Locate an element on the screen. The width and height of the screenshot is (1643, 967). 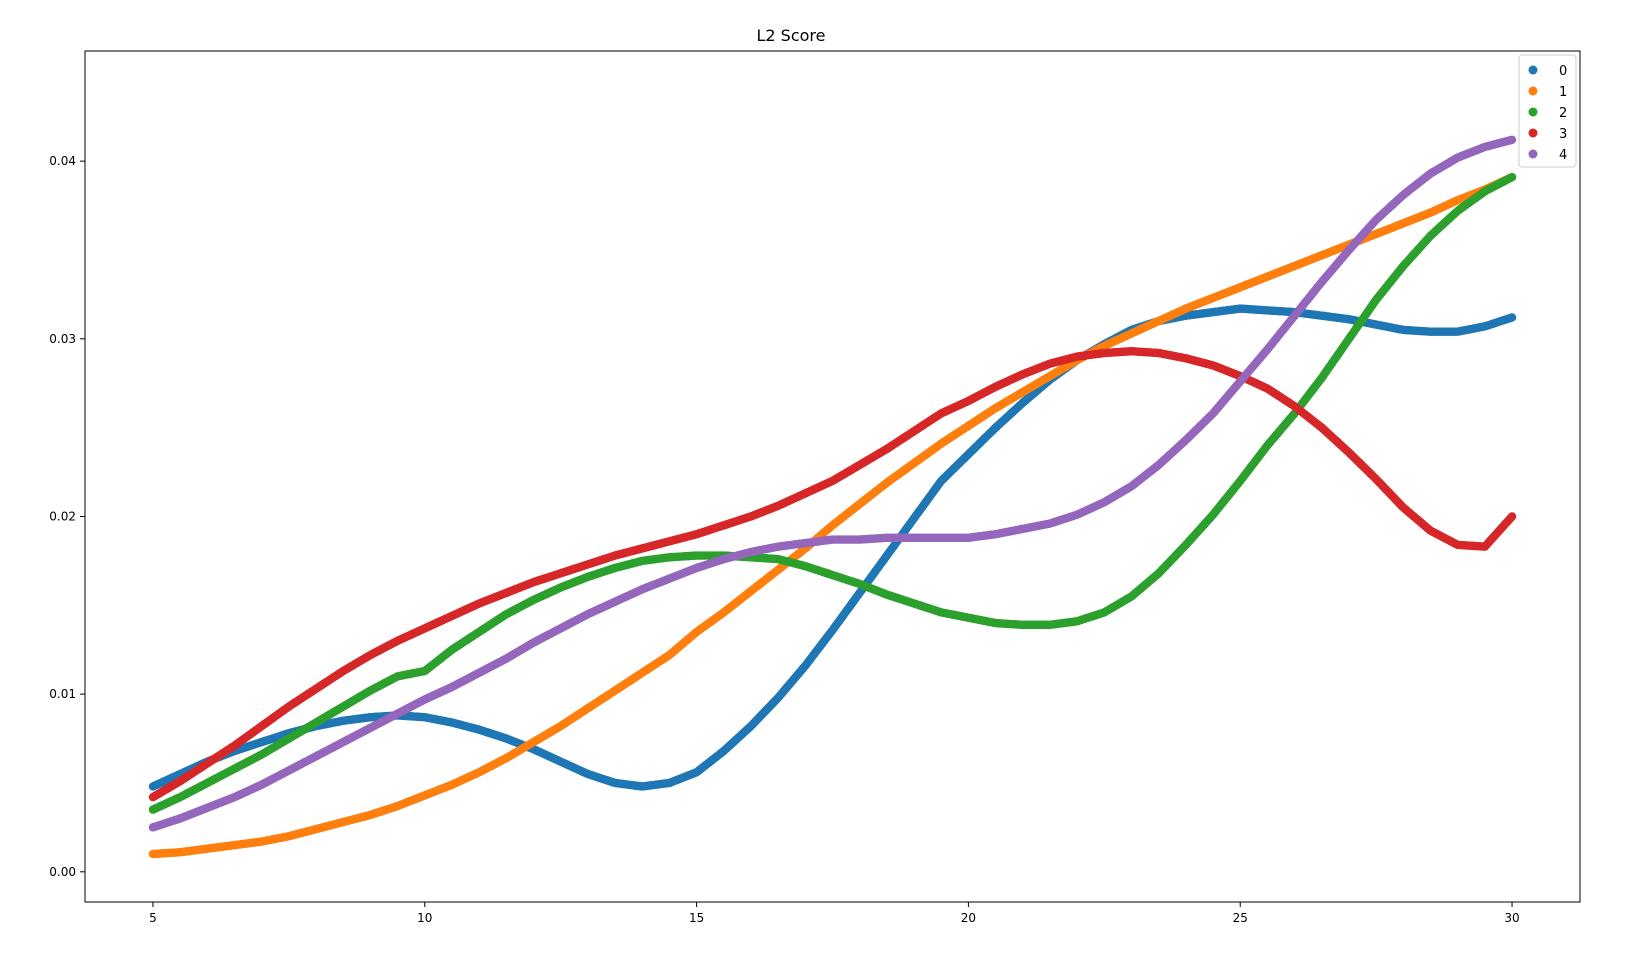
chart-title: L2 Score is located at coordinates (791, 35).